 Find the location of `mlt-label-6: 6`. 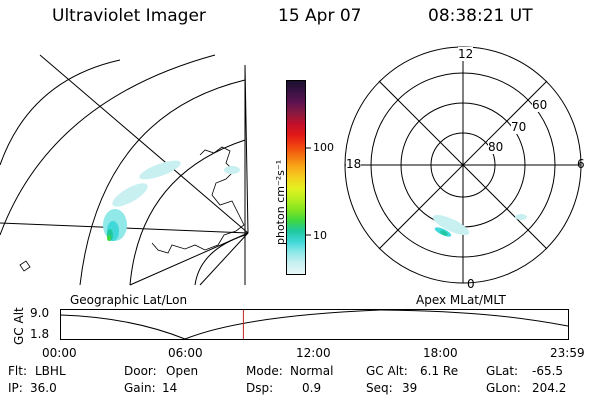

mlt-label-6: 6 is located at coordinates (581, 164).